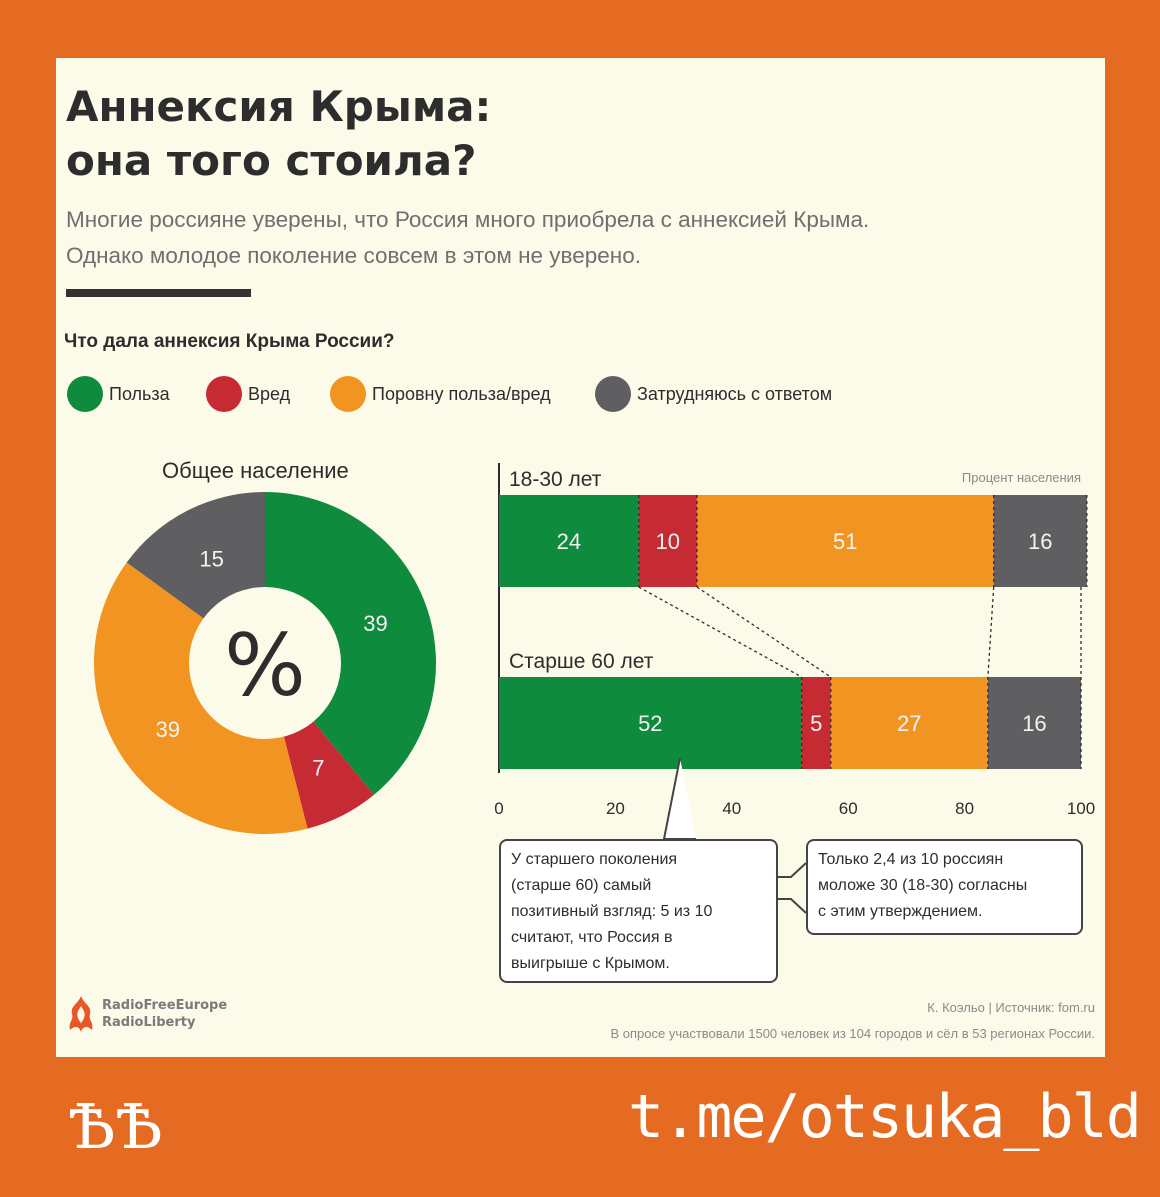  Describe the element at coordinates (592, 937) in the screenshot. I see `callout-line: считают, что Россия в` at that location.